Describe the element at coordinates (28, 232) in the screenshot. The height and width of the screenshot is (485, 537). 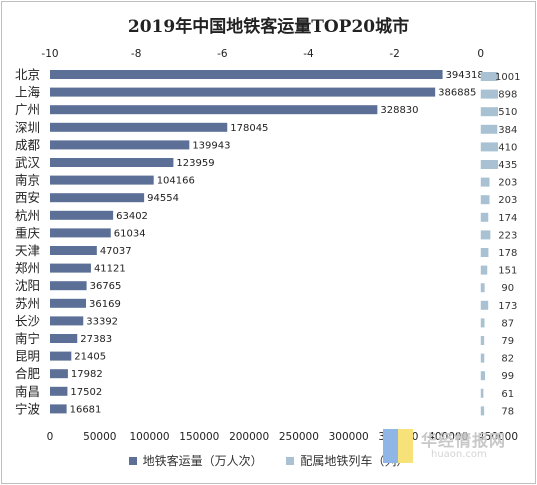
I see `category-label: 重庆` at that location.